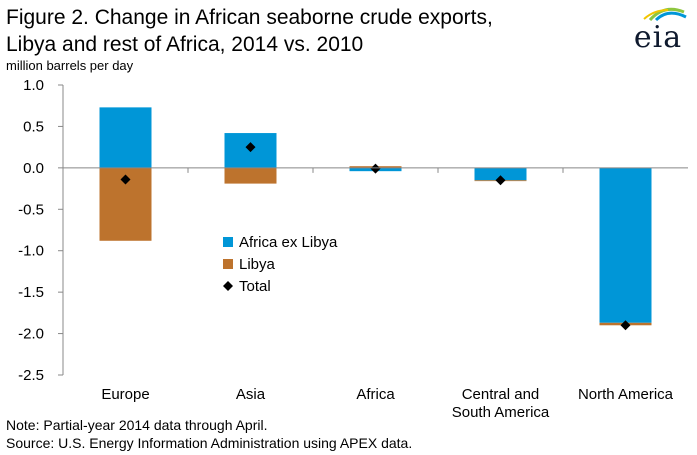  Describe the element at coordinates (255, 286) in the screenshot. I see `legend-label: Total` at that location.